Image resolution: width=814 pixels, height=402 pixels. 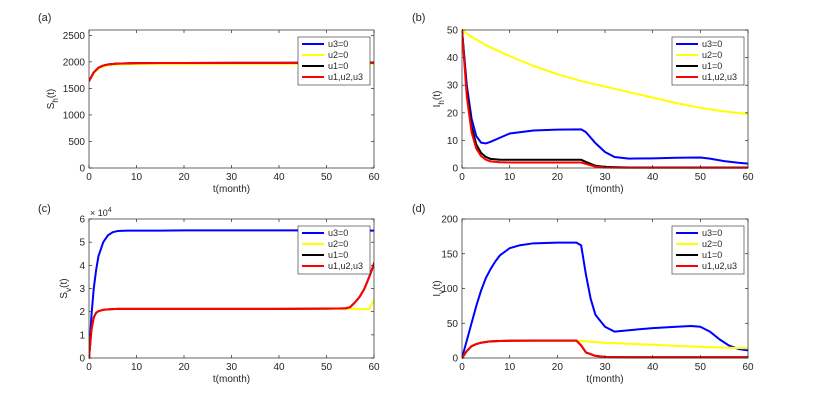 I want to click on panel-label: (a), so click(x=44, y=18).